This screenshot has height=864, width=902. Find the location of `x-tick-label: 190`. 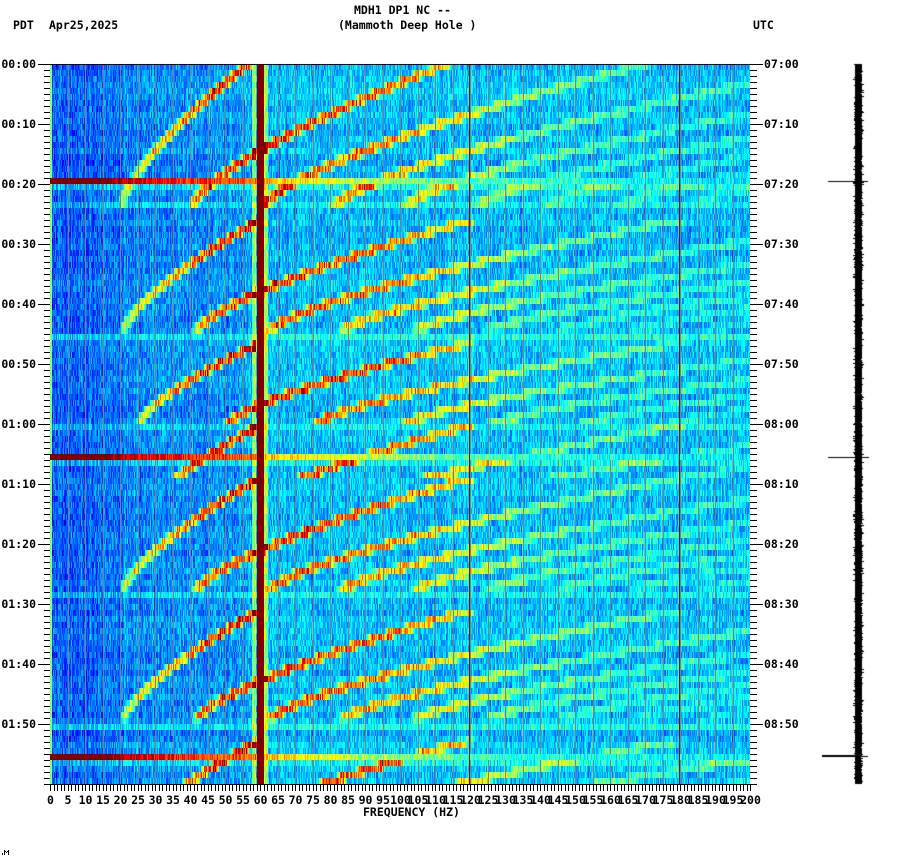

x-tick-label: 190 is located at coordinates (715, 800).